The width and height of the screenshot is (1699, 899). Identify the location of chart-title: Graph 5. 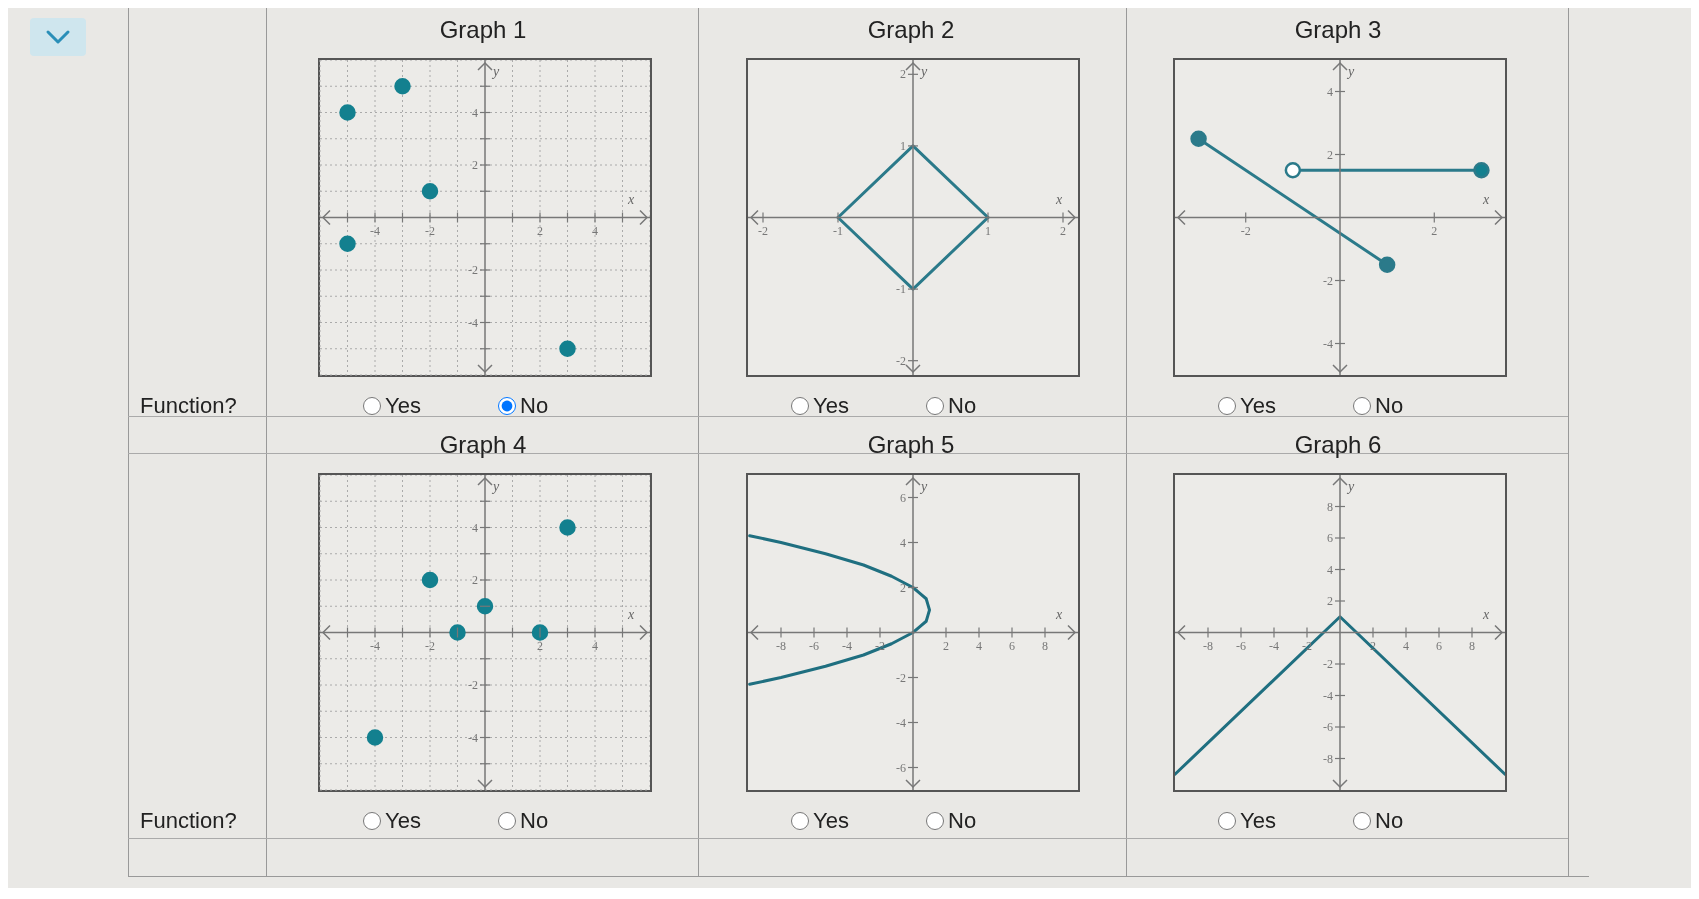
(911, 445).